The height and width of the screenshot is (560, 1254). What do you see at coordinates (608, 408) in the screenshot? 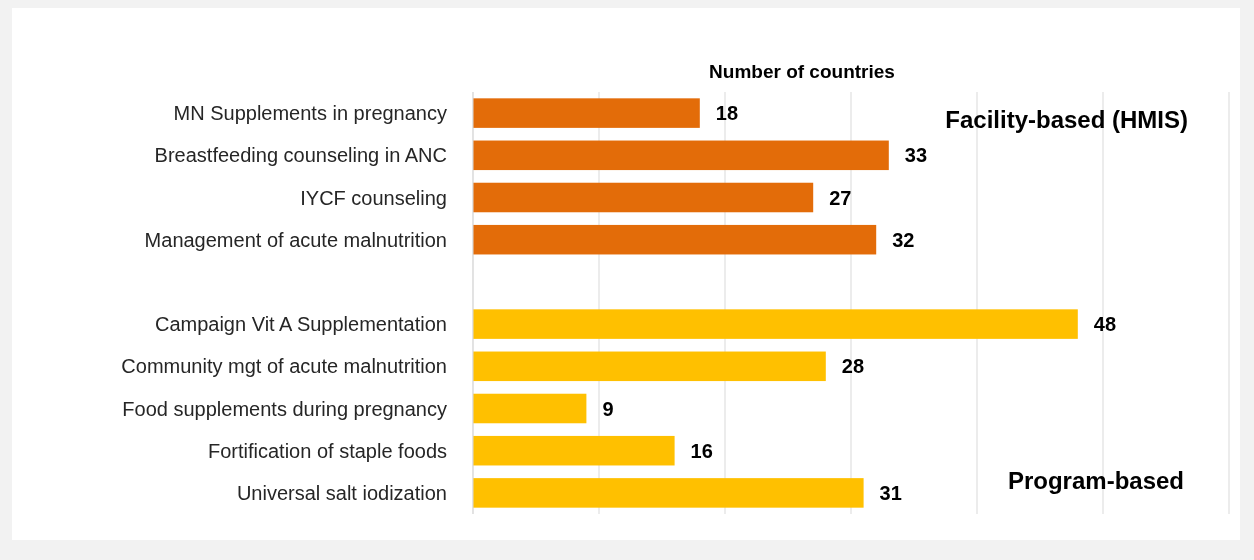
I see `data-label: 9` at bounding box center [608, 408].